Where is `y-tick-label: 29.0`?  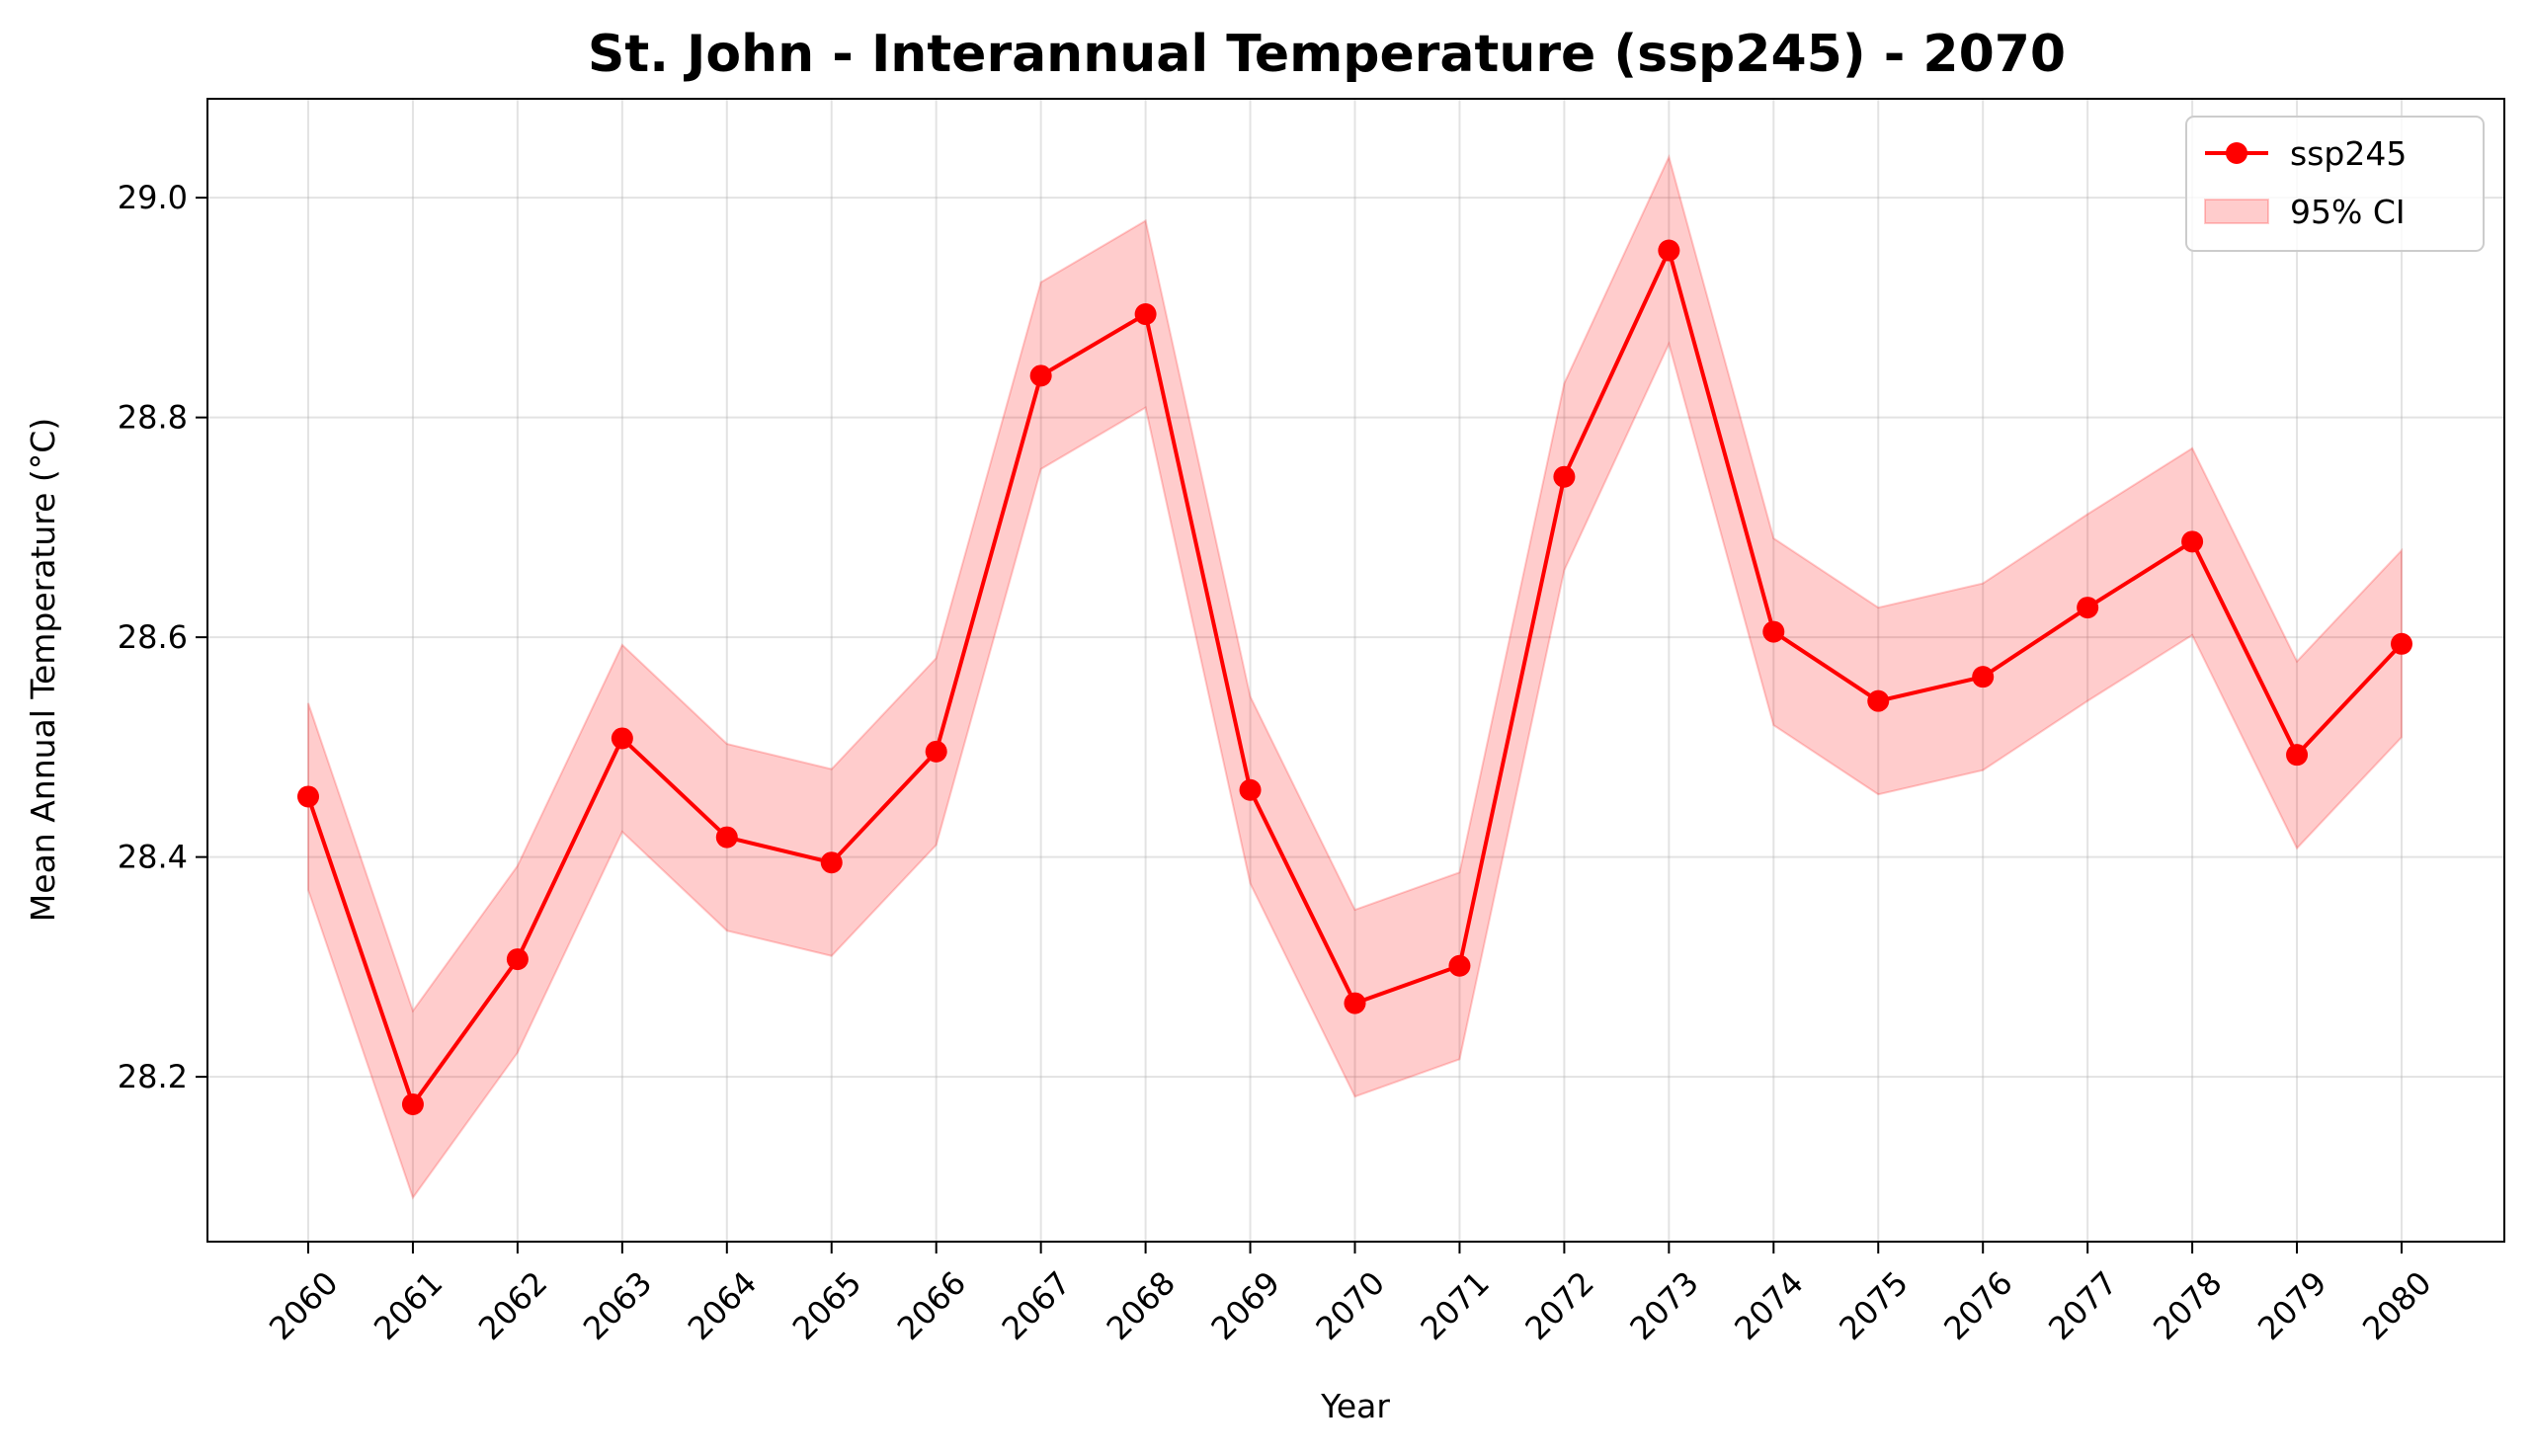 y-tick-label: 29.0 is located at coordinates (153, 197).